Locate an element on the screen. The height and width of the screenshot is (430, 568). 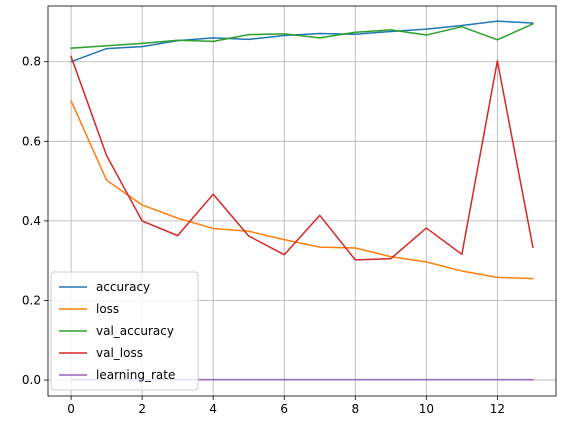
legend-label-learning-rate: learning_rate is located at coordinates (135, 375).